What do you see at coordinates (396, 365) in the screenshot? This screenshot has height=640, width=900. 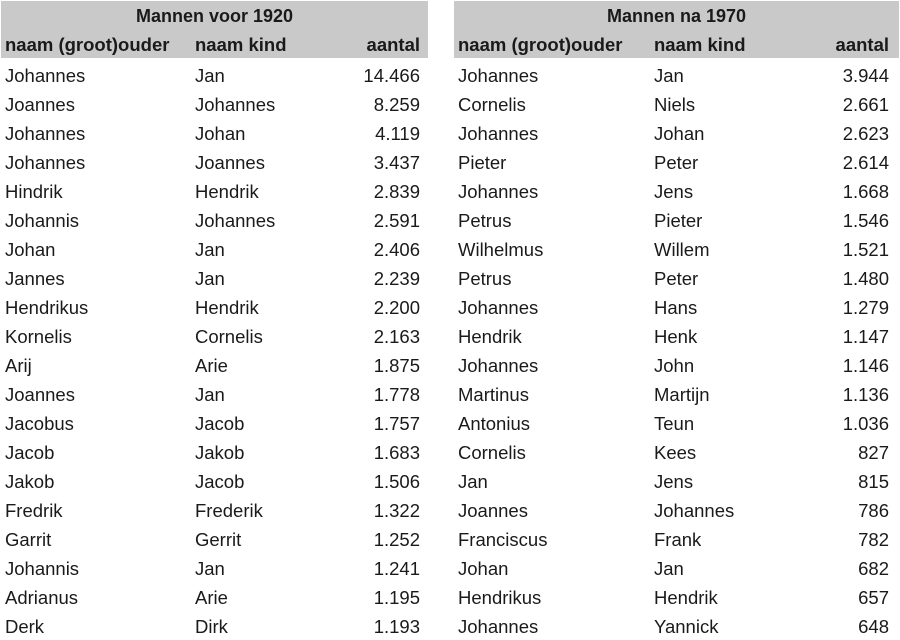 I see `cell-count: 1.875` at bounding box center [396, 365].